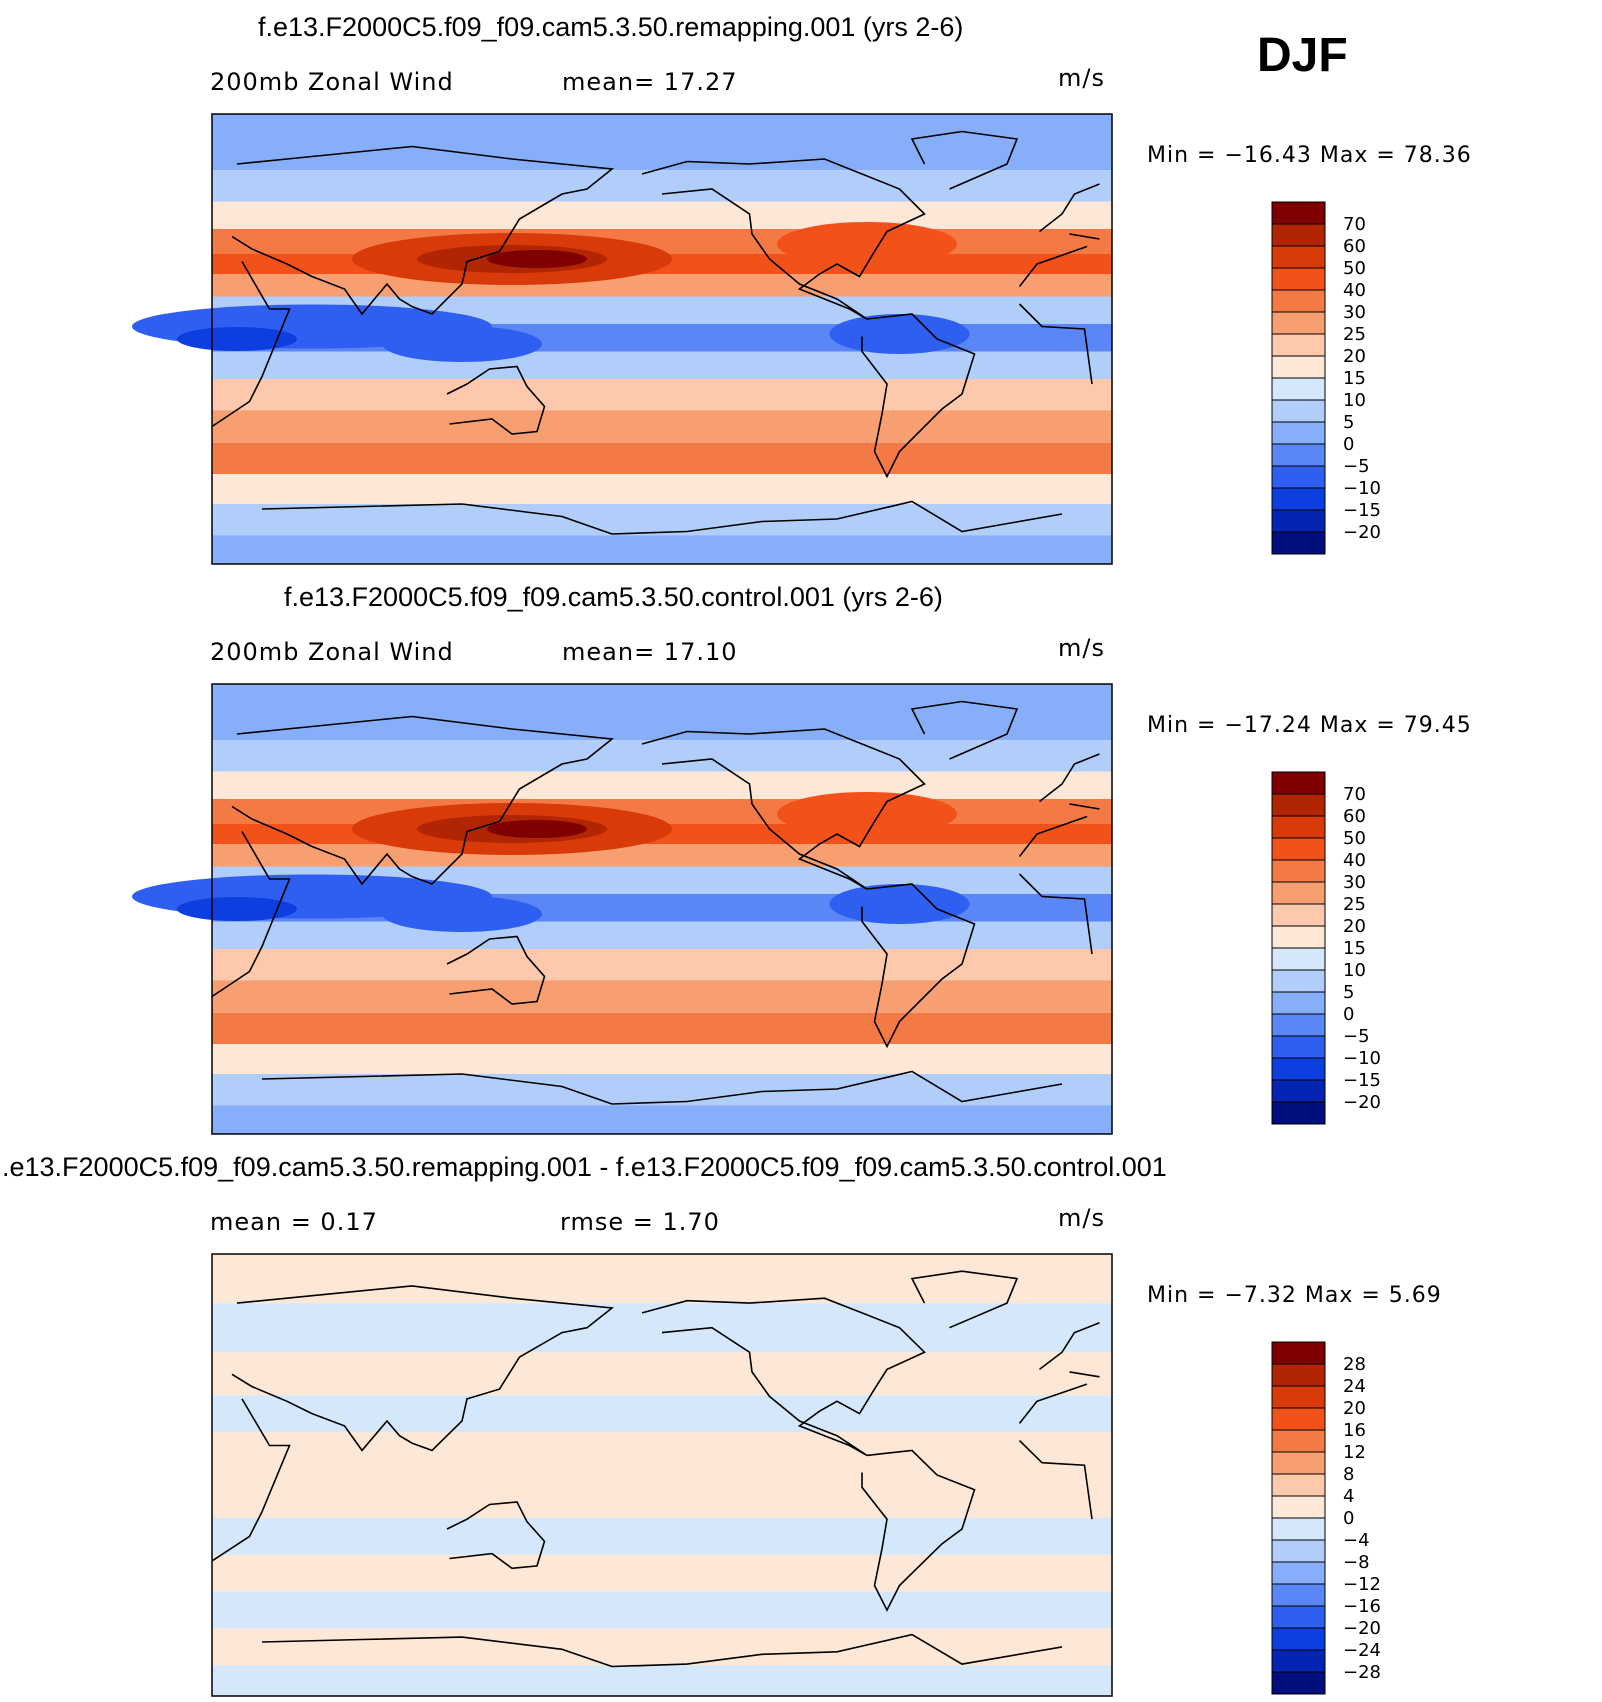 This screenshot has width=1602, height=1702. Describe the element at coordinates (650, 82) in the screenshot. I see `panel-1-mean-label: mean= 17.27` at that location.